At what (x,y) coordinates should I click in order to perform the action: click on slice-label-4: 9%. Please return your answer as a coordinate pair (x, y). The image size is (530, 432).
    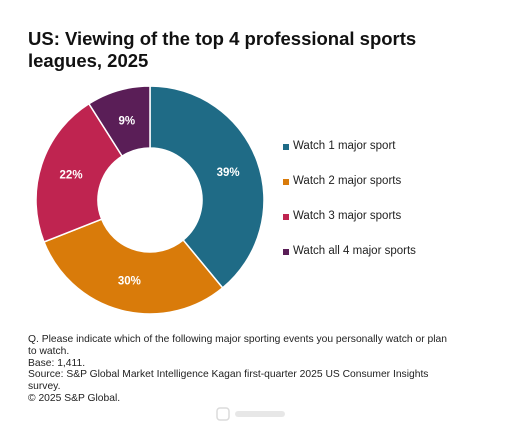
    Looking at the image, I should click on (127, 121).